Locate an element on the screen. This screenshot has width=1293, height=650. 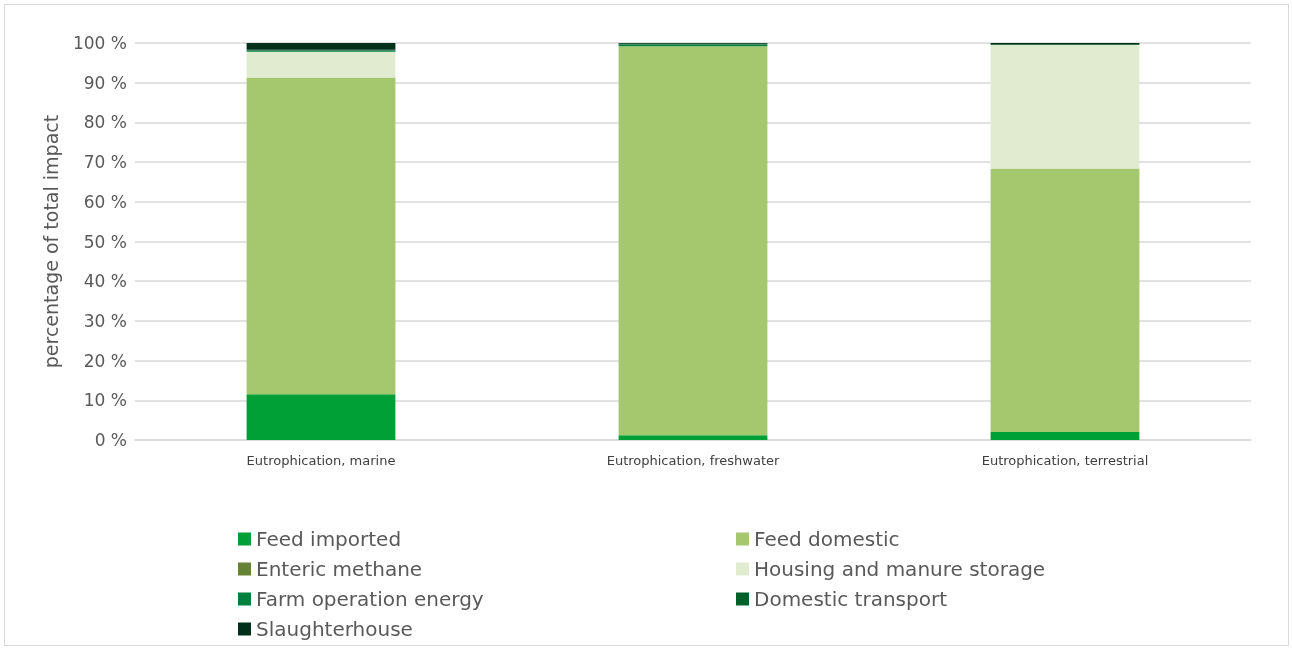
y-tick-label: 100 % is located at coordinates (99, 43).